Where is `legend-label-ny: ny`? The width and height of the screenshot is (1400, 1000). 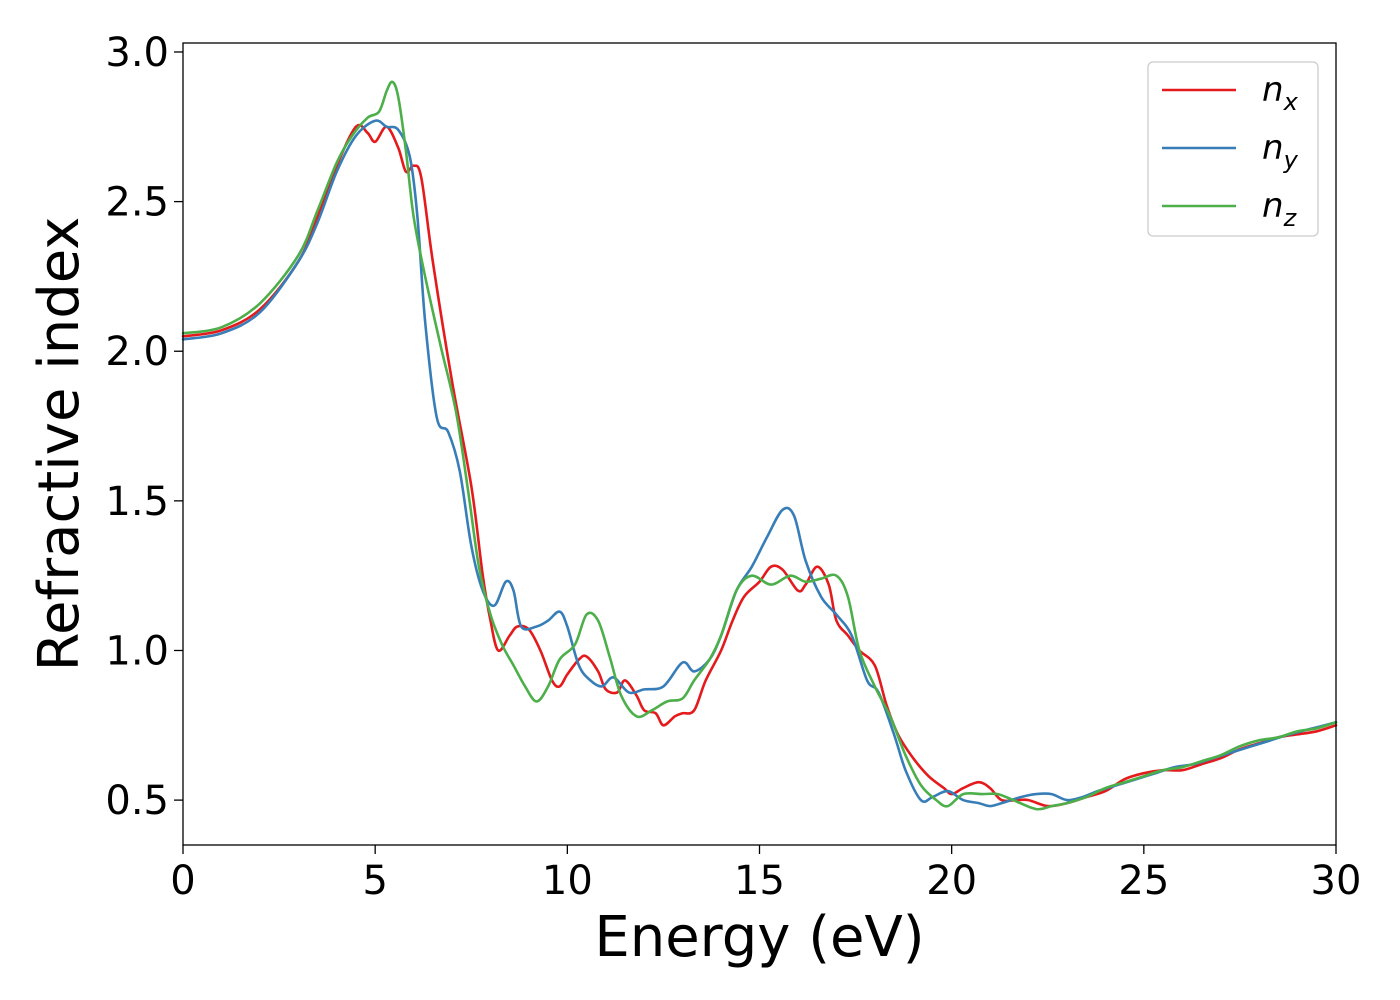 legend-label-ny: ny is located at coordinates (1280, 151).